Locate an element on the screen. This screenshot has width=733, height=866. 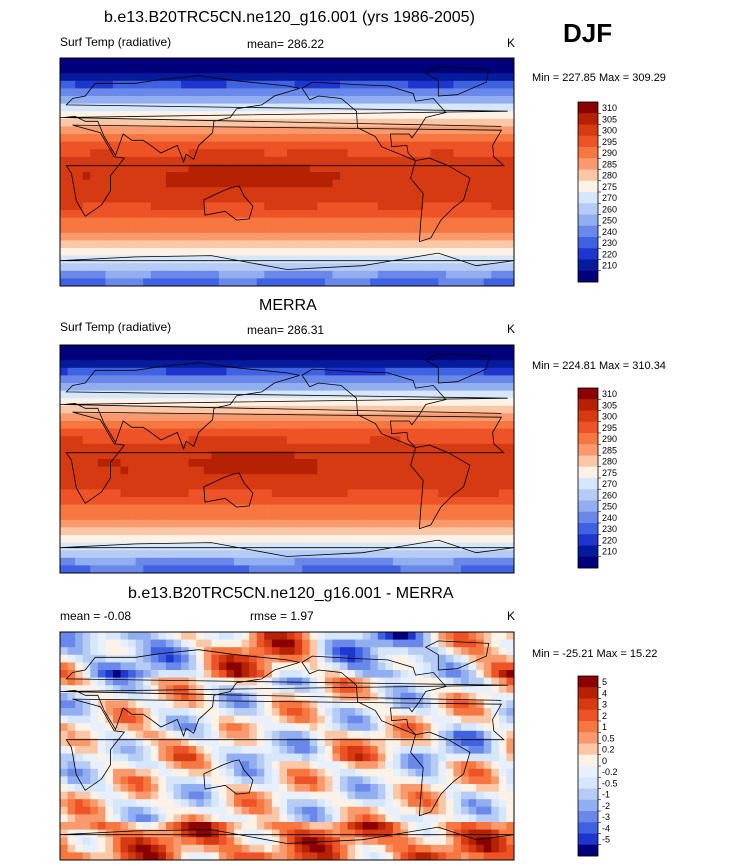
panel1-mean: mean= 286.22 is located at coordinates (286, 44).